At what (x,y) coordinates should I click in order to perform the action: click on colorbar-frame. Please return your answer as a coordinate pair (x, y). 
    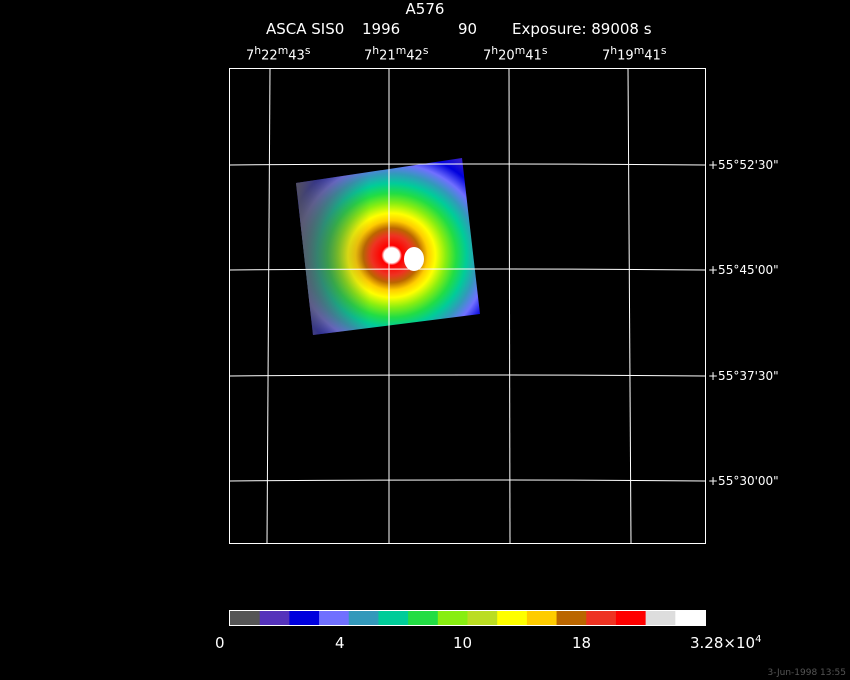
    Looking at the image, I should click on (467, 618).